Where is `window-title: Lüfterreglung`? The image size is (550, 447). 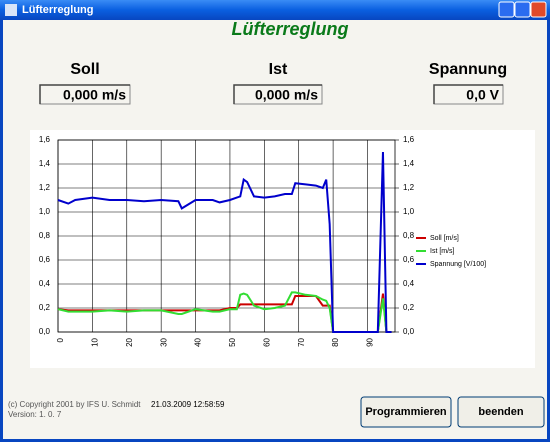
window-title: Lüfterreglung is located at coordinates (58, 10).